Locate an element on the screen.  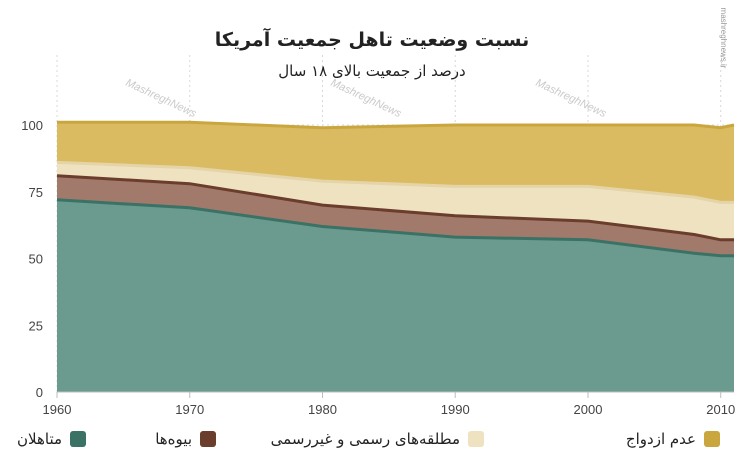
legend-item: بیوه‌ها is located at coordinates (185, 439).